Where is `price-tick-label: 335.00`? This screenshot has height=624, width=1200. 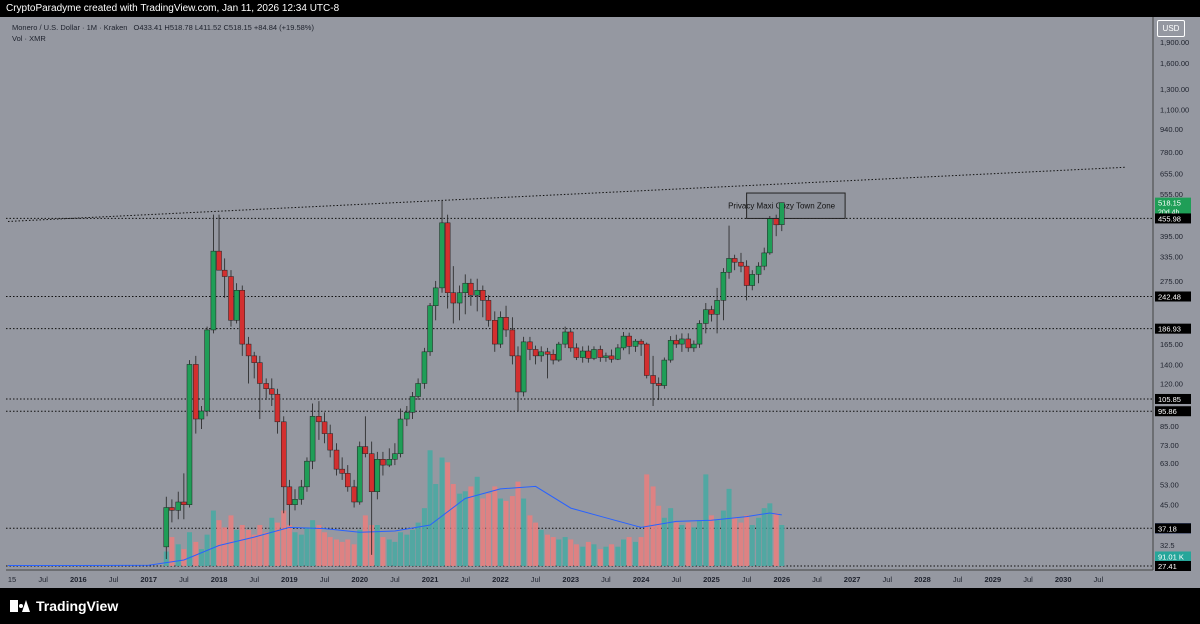
price-tick-label: 335.00 is located at coordinates (1171, 257).